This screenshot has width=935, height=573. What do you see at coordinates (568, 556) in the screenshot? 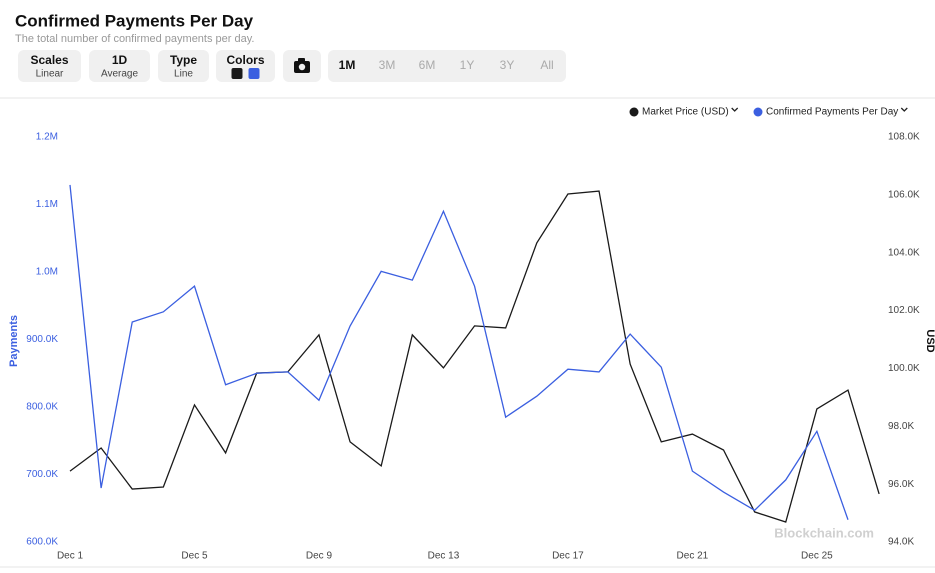
I see `x-tick-label: Dec 17` at bounding box center [568, 556].